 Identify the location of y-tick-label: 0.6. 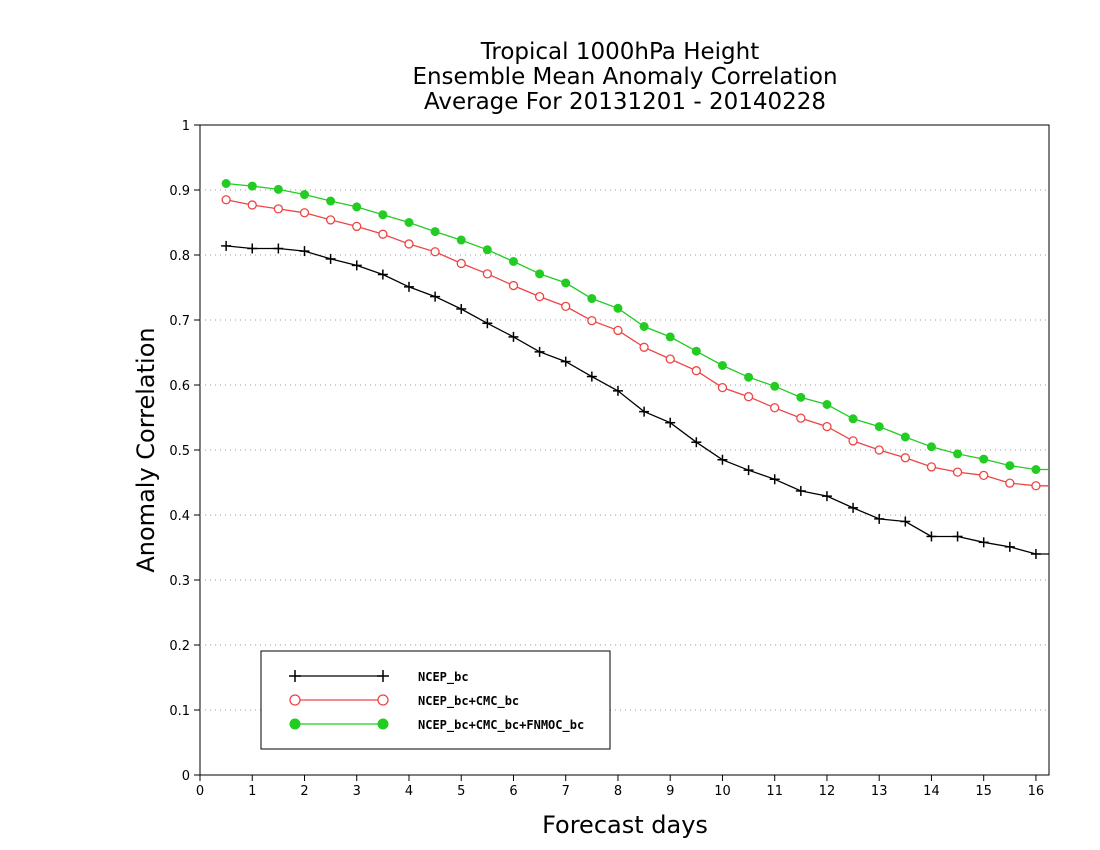
(179, 386).